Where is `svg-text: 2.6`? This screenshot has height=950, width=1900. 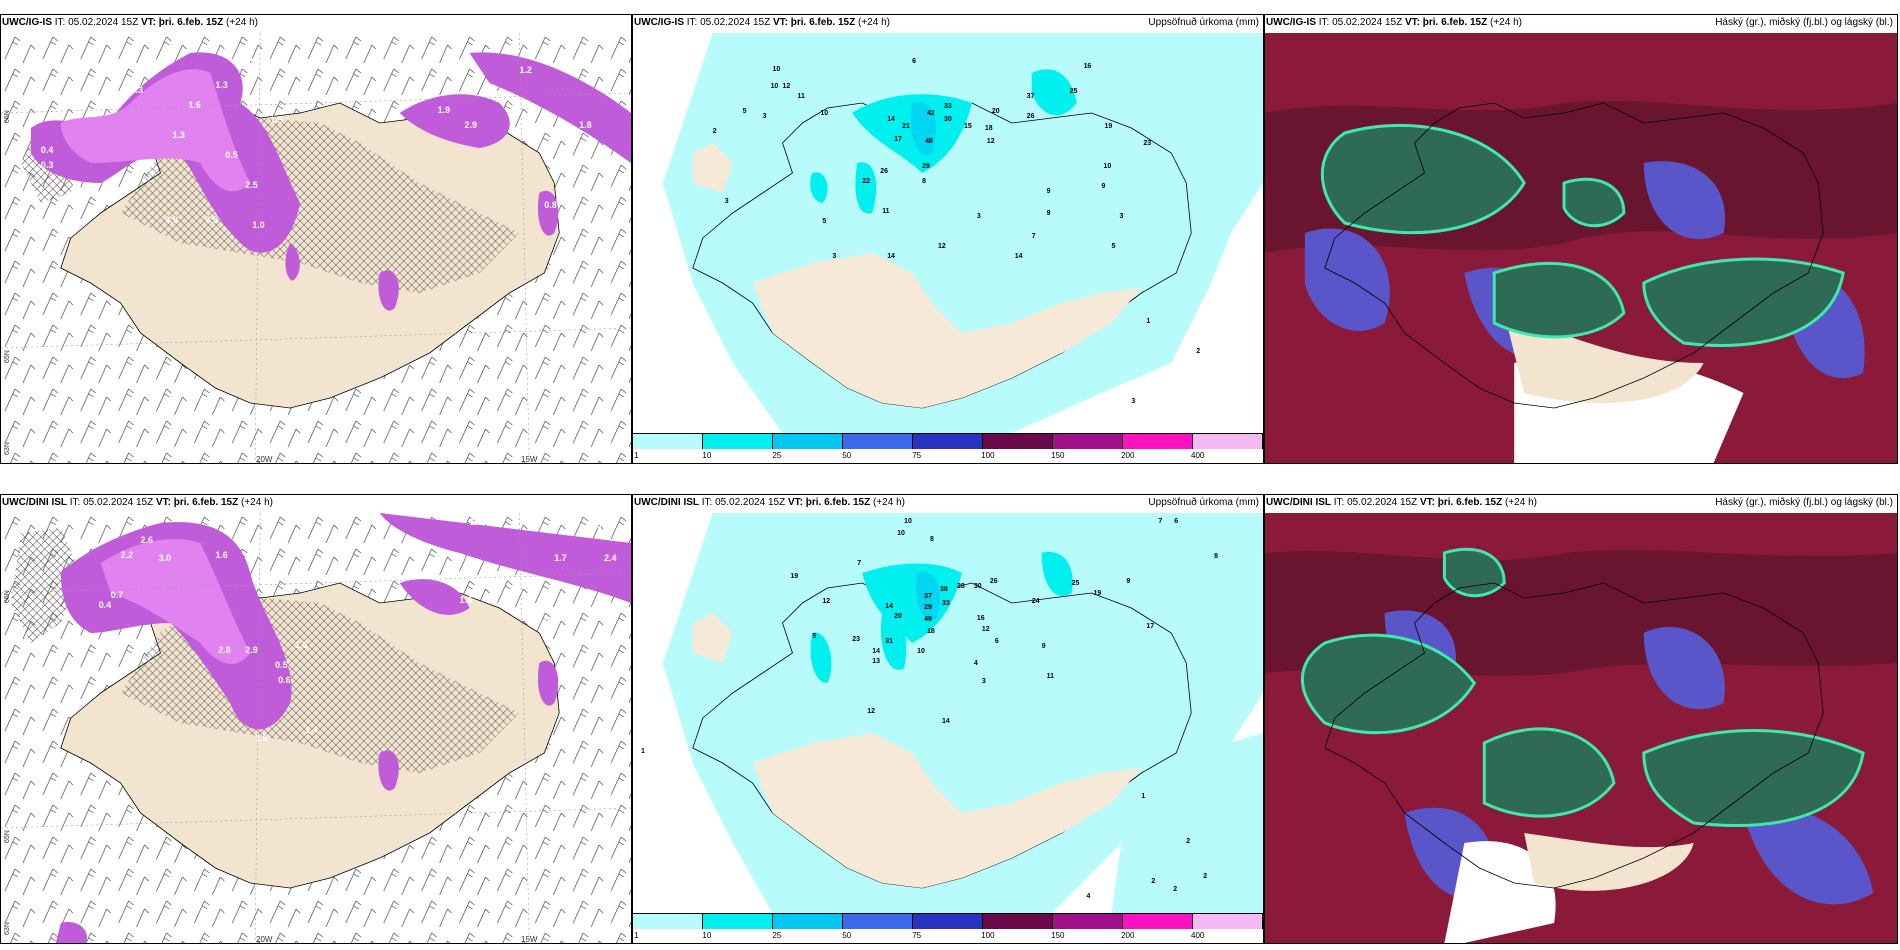 svg-text: 2.6 is located at coordinates (147, 540).